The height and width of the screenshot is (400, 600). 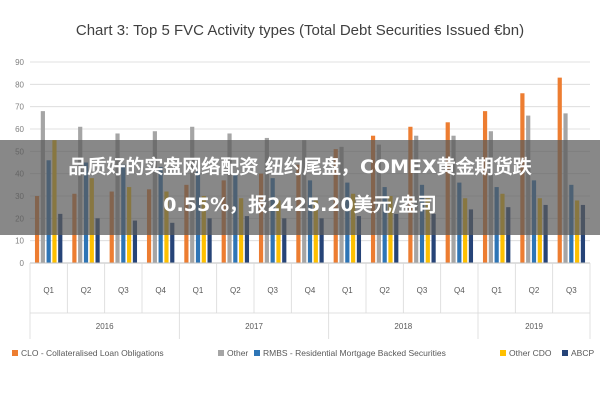 I want to click on year-label: 2017, so click(x=254, y=326).